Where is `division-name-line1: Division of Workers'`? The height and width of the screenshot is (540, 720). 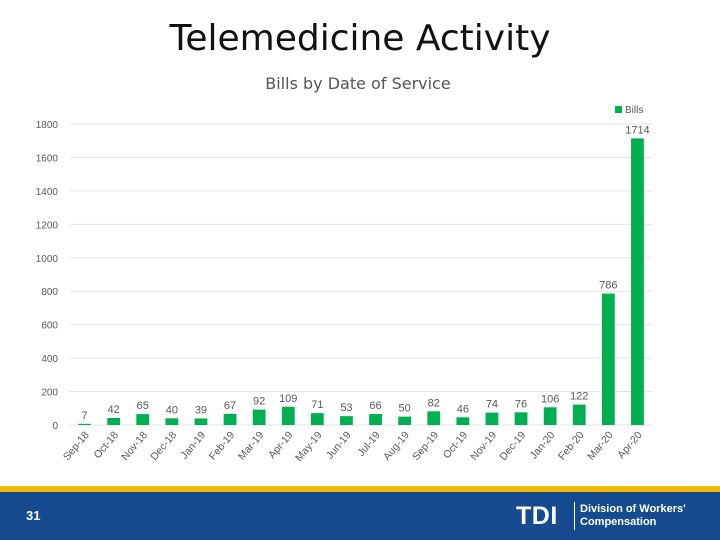
division-name-line1: Division of Workers' is located at coordinates (633, 509).